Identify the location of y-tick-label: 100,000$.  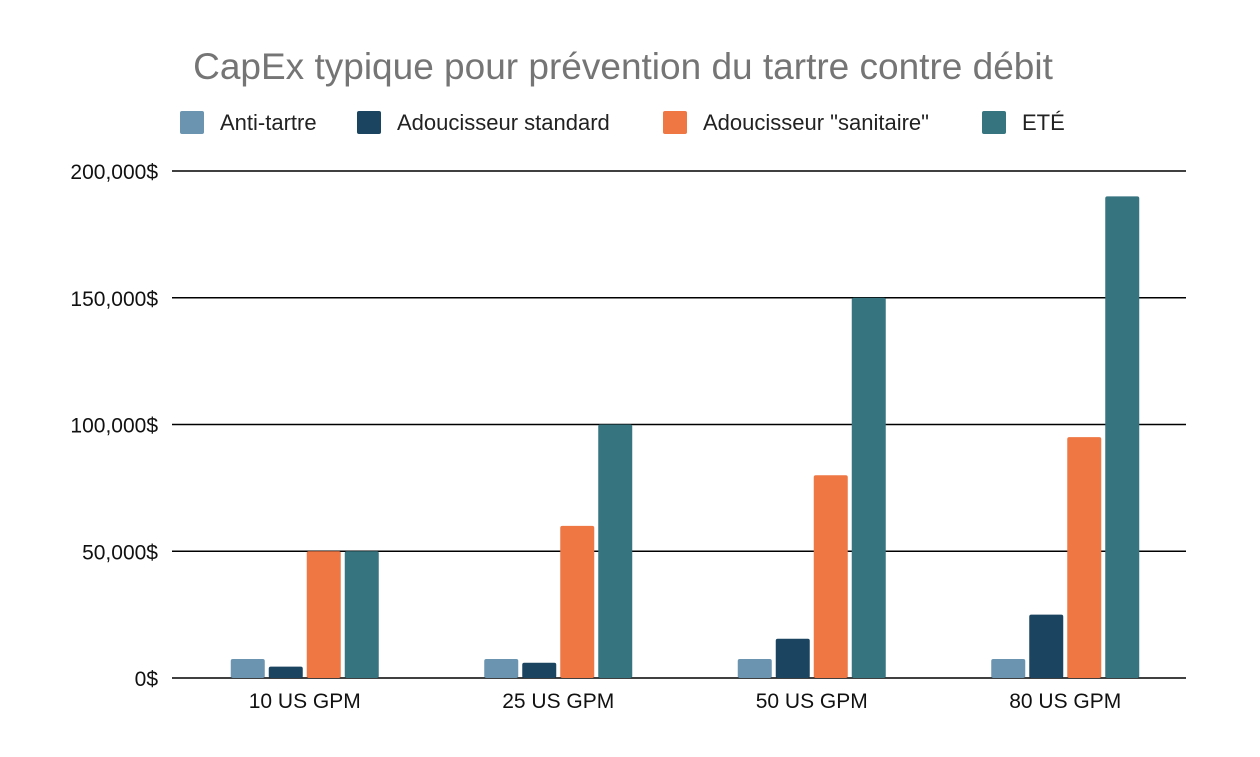
(114, 426).